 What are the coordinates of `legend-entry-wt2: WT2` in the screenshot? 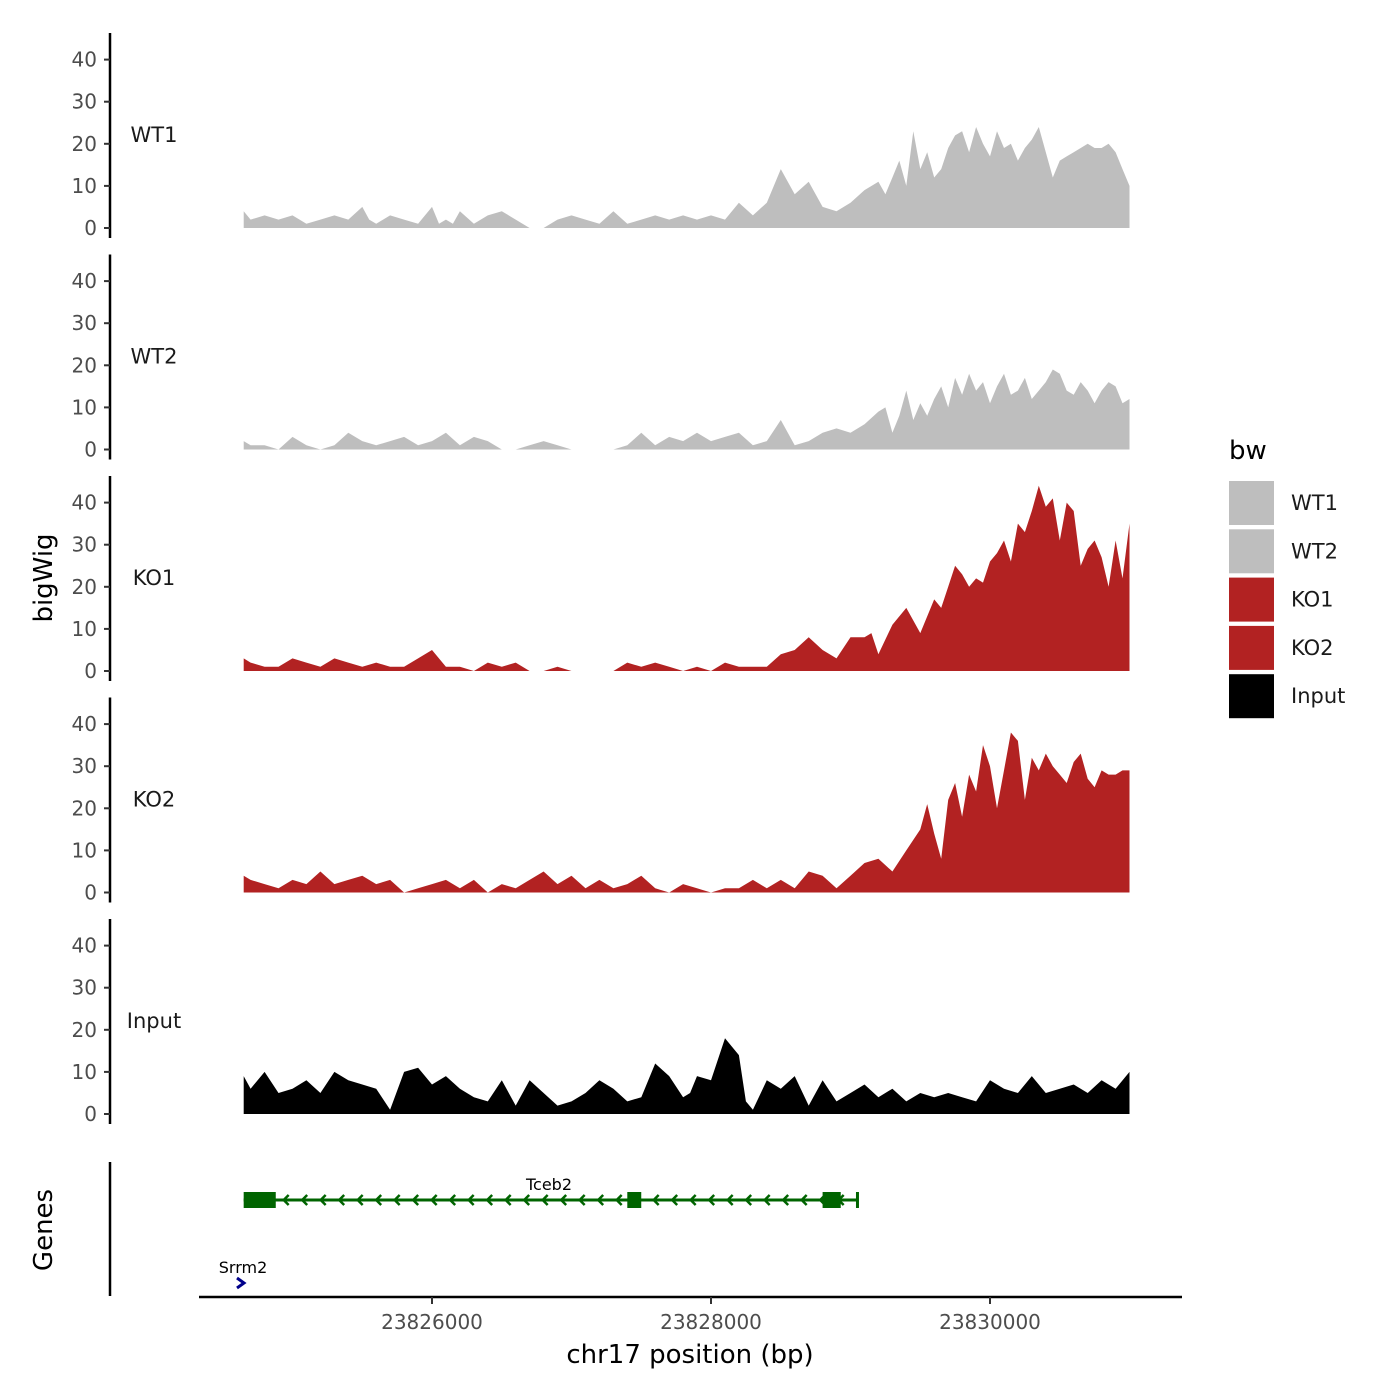 It's located at (1283, 551).